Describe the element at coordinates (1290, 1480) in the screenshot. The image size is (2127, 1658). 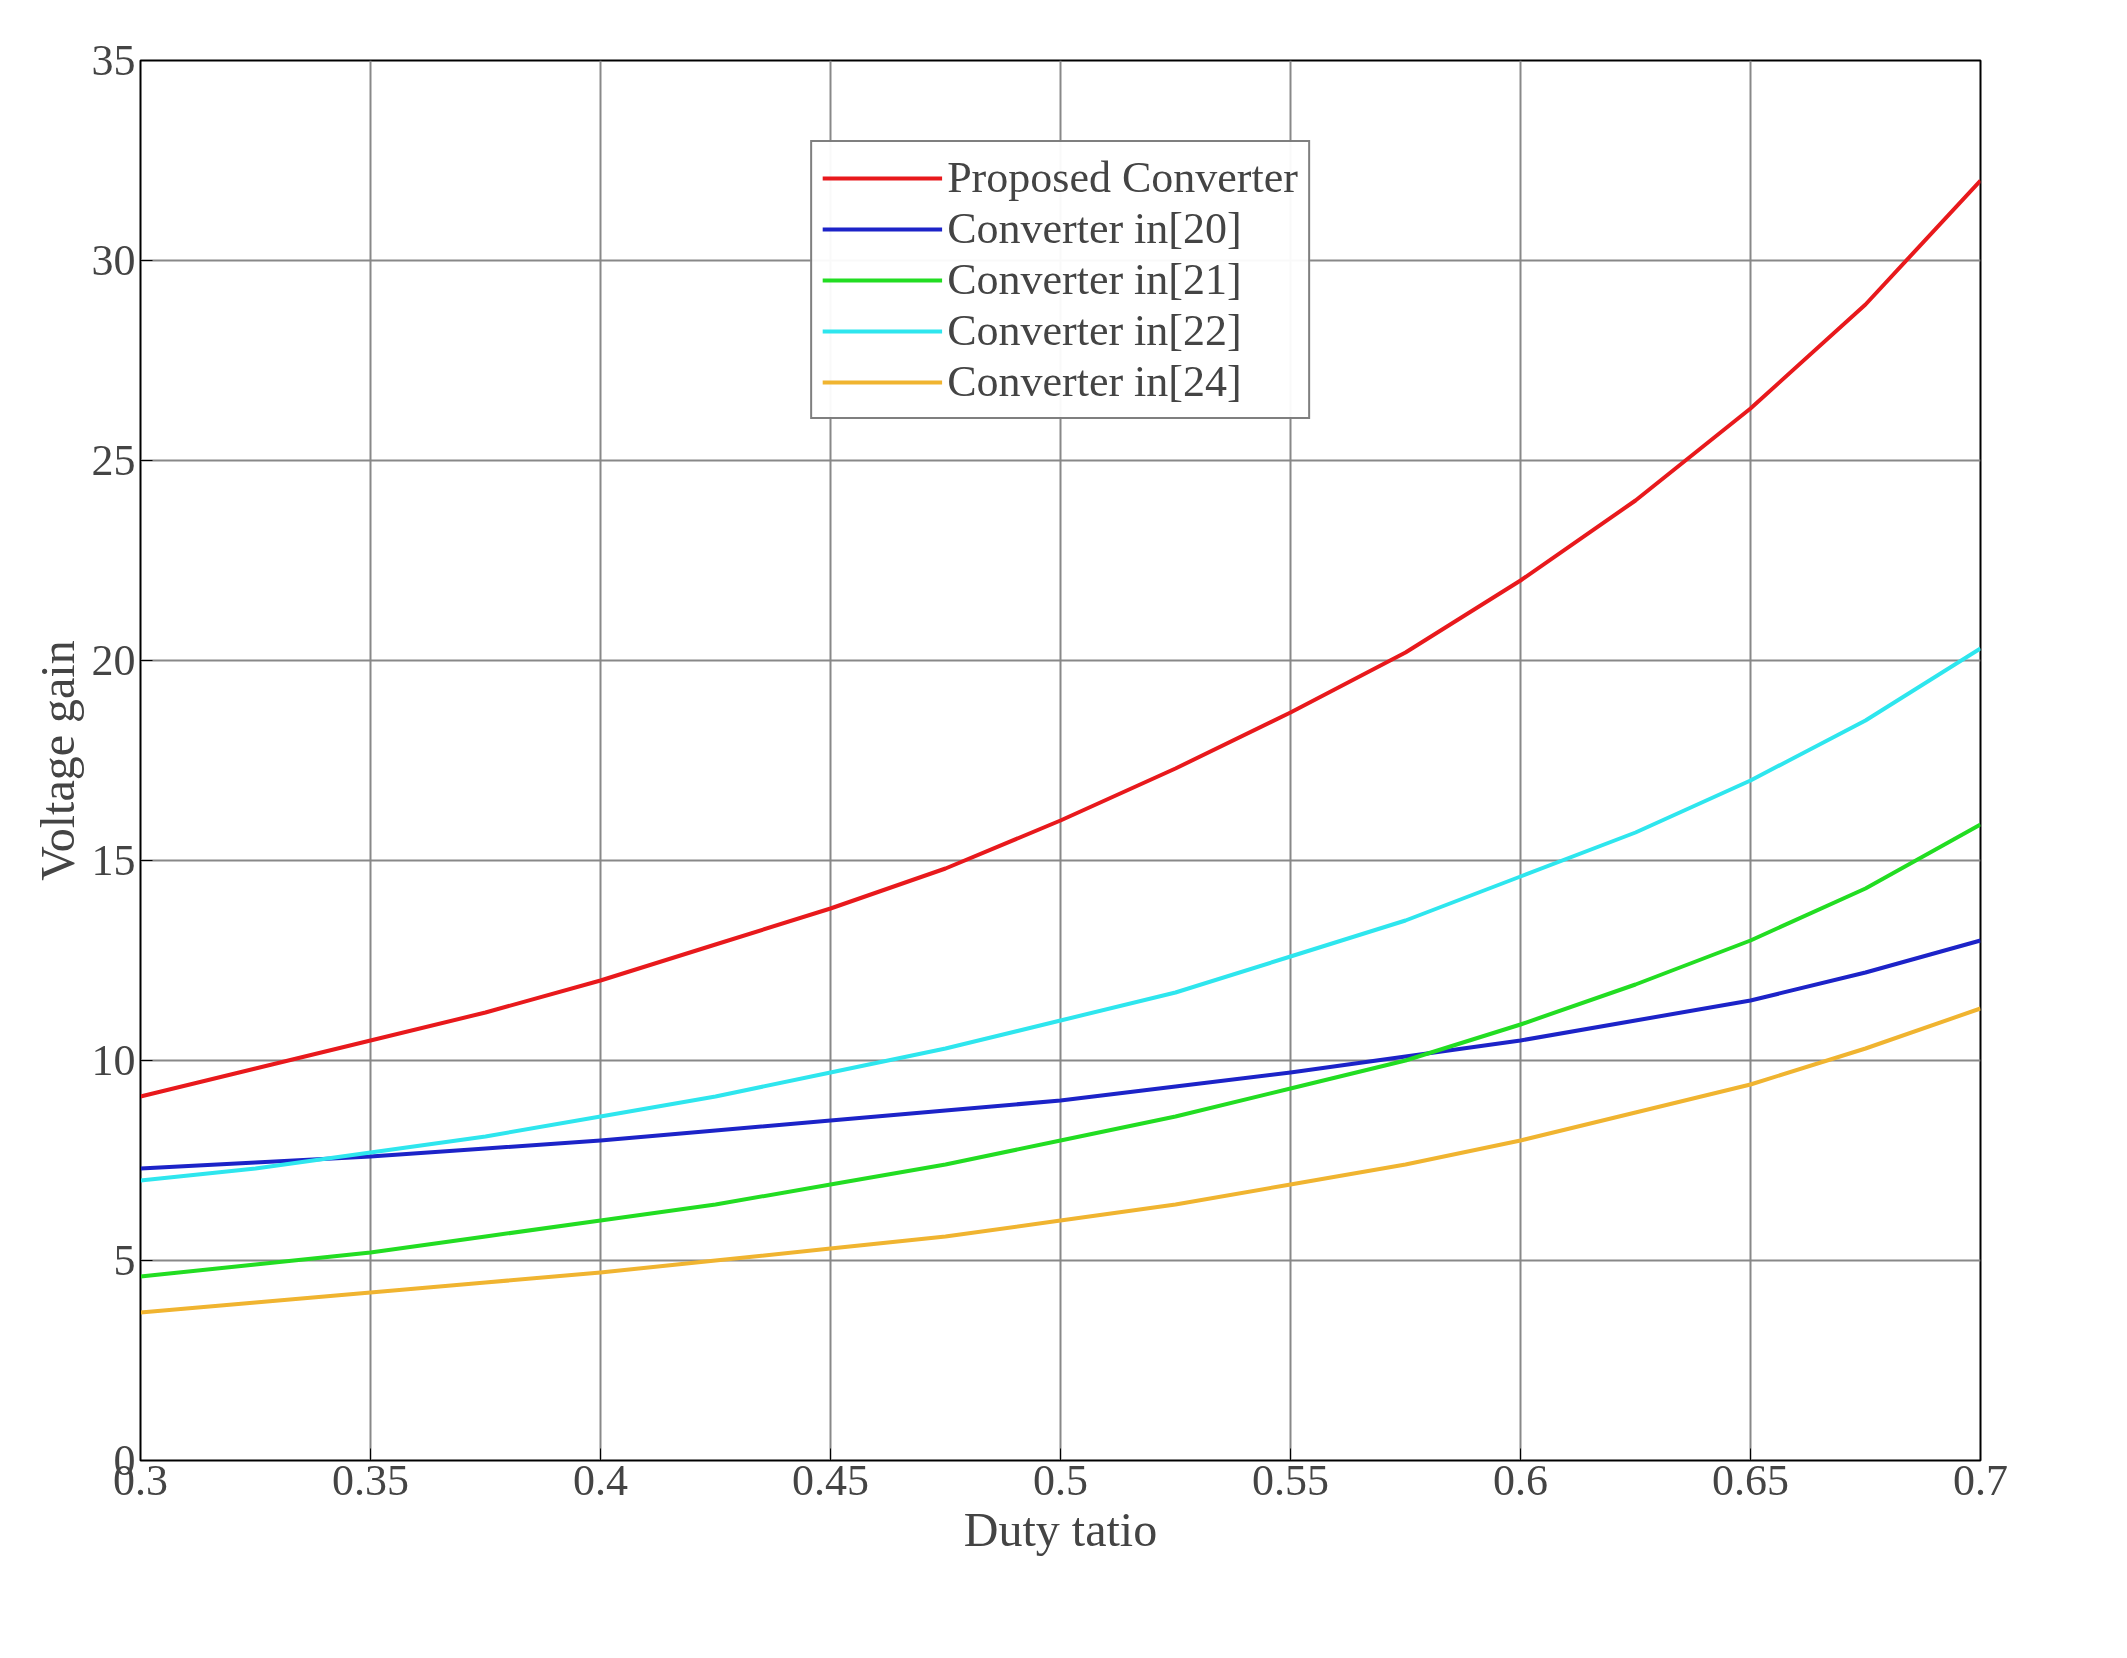
I see `x-tick-label: 0.55` at that location.